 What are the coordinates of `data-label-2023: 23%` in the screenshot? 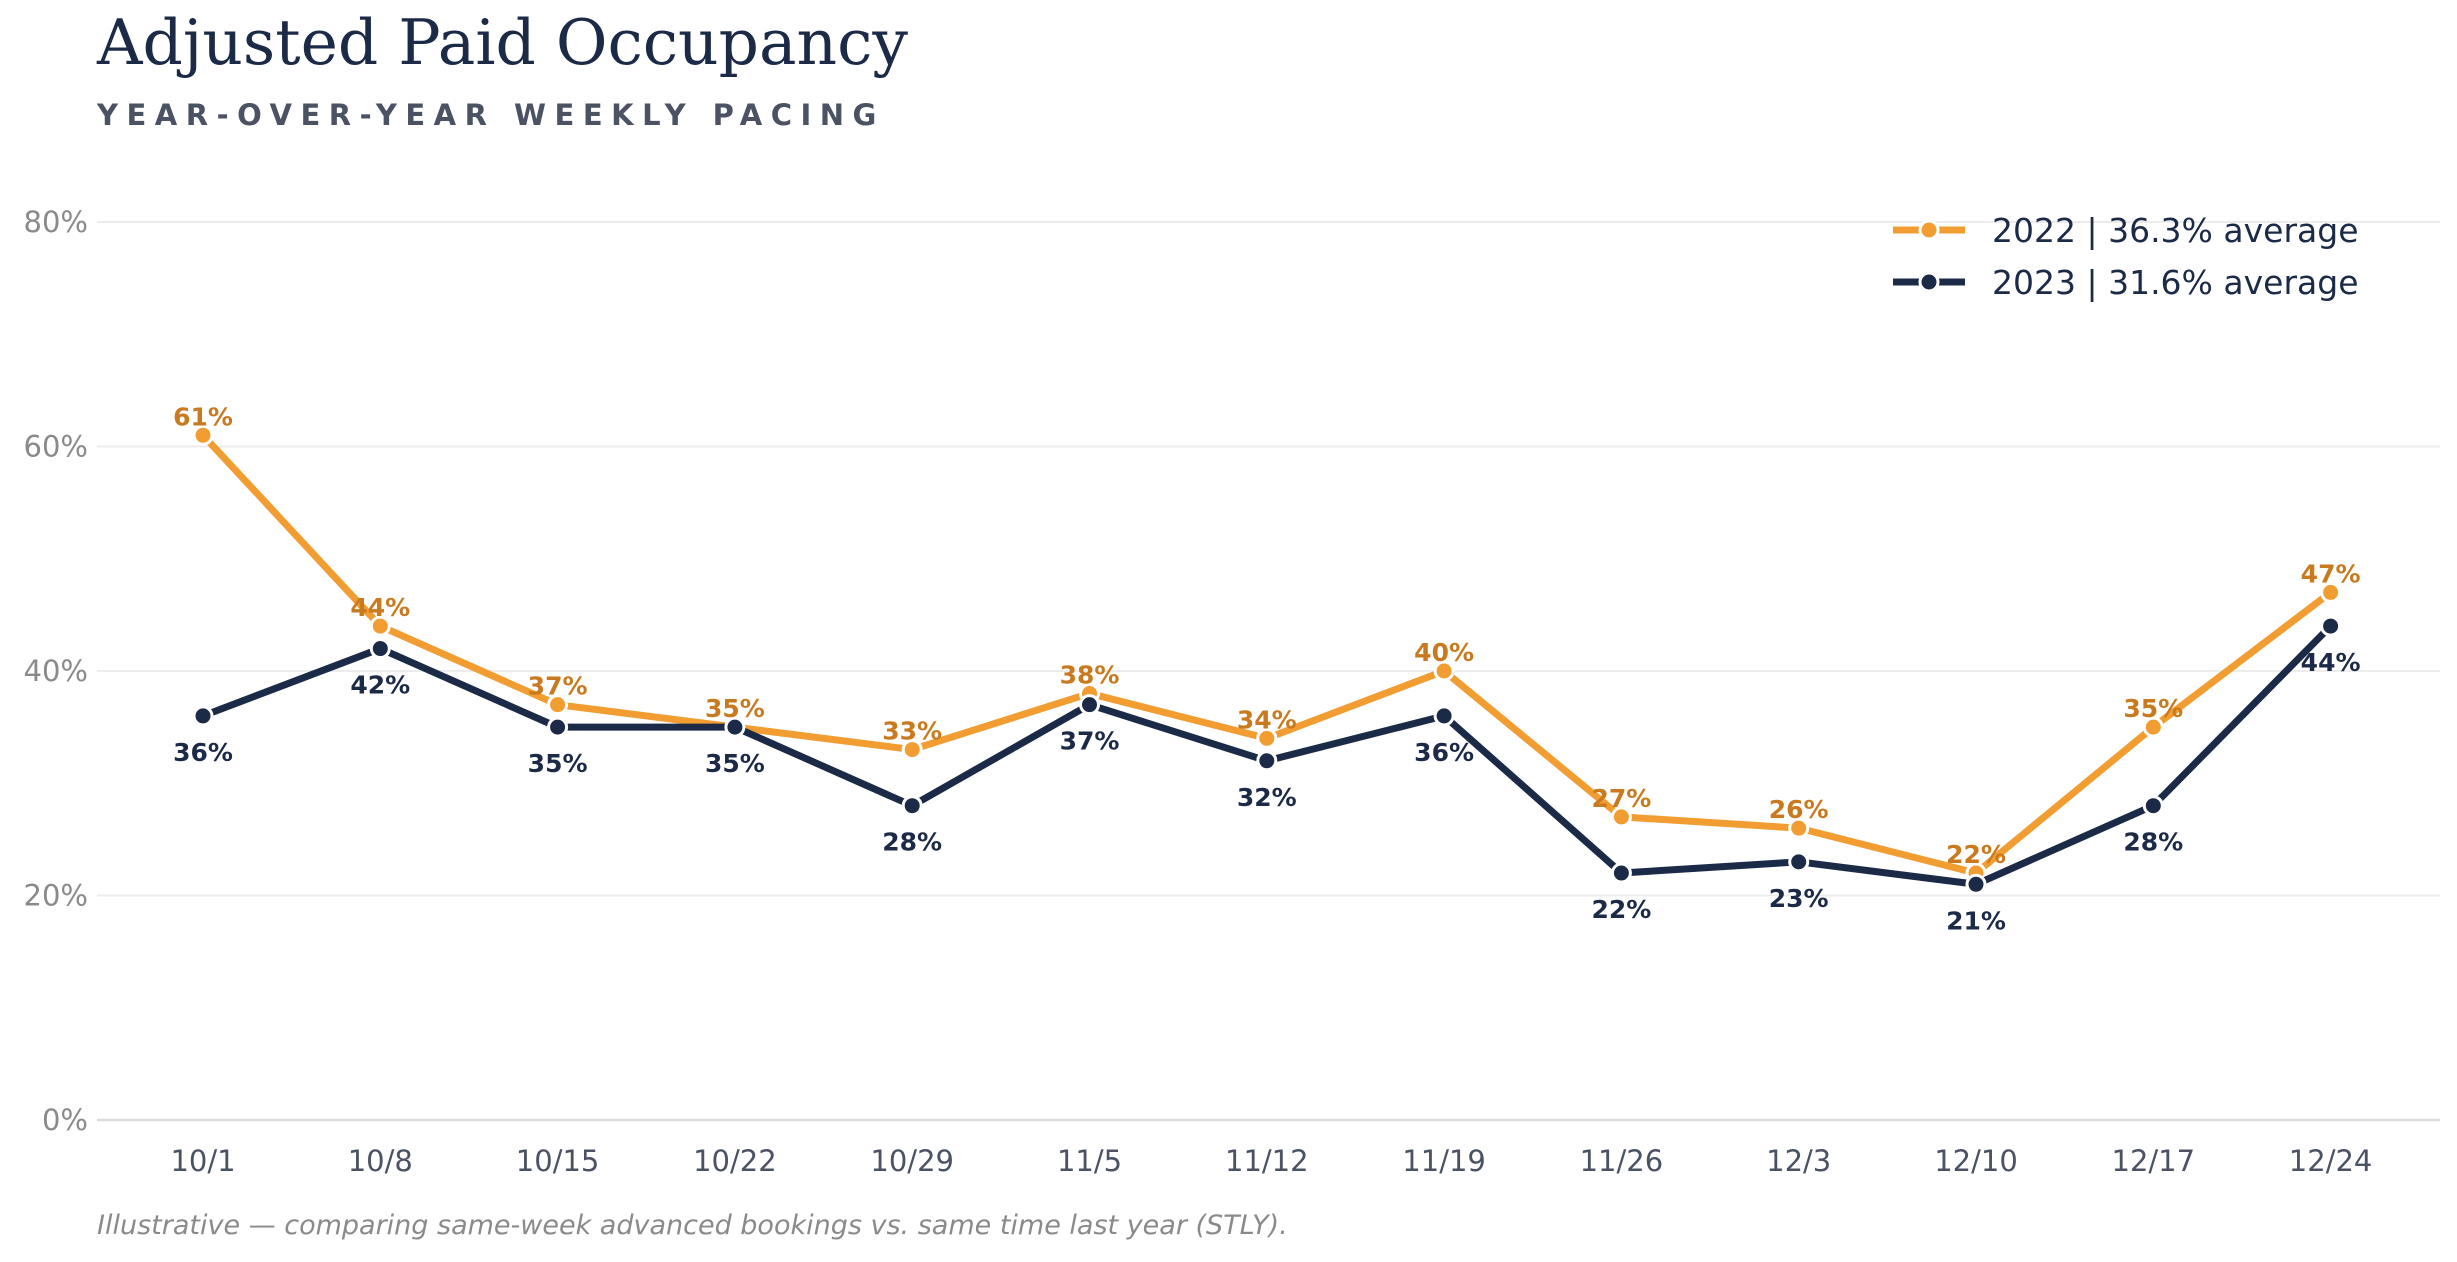 It's located at (1799, 898).